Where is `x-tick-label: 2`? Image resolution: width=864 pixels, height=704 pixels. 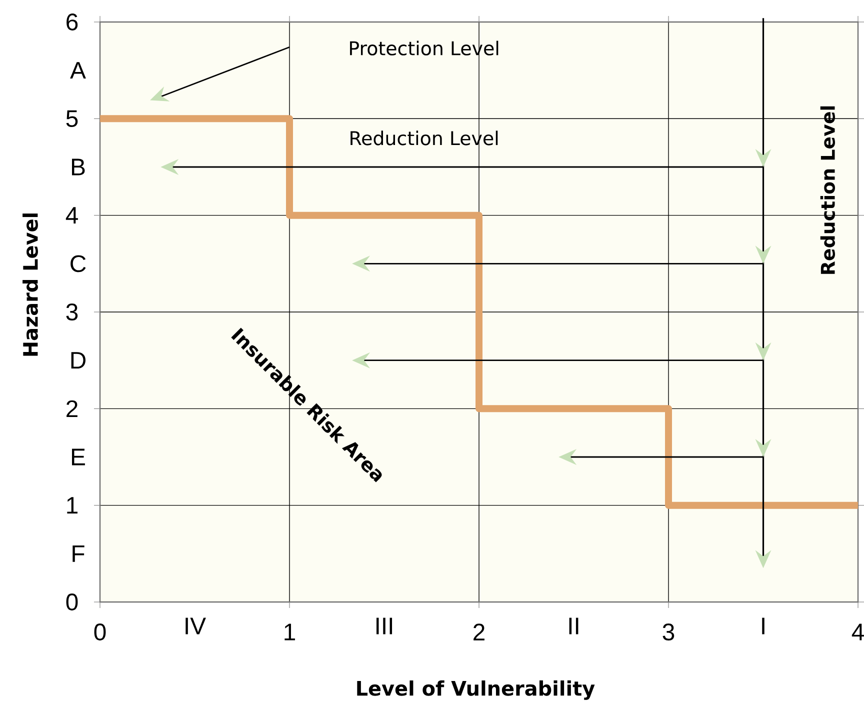
x-tick-label: 2 is located at coordinates (479, 632).